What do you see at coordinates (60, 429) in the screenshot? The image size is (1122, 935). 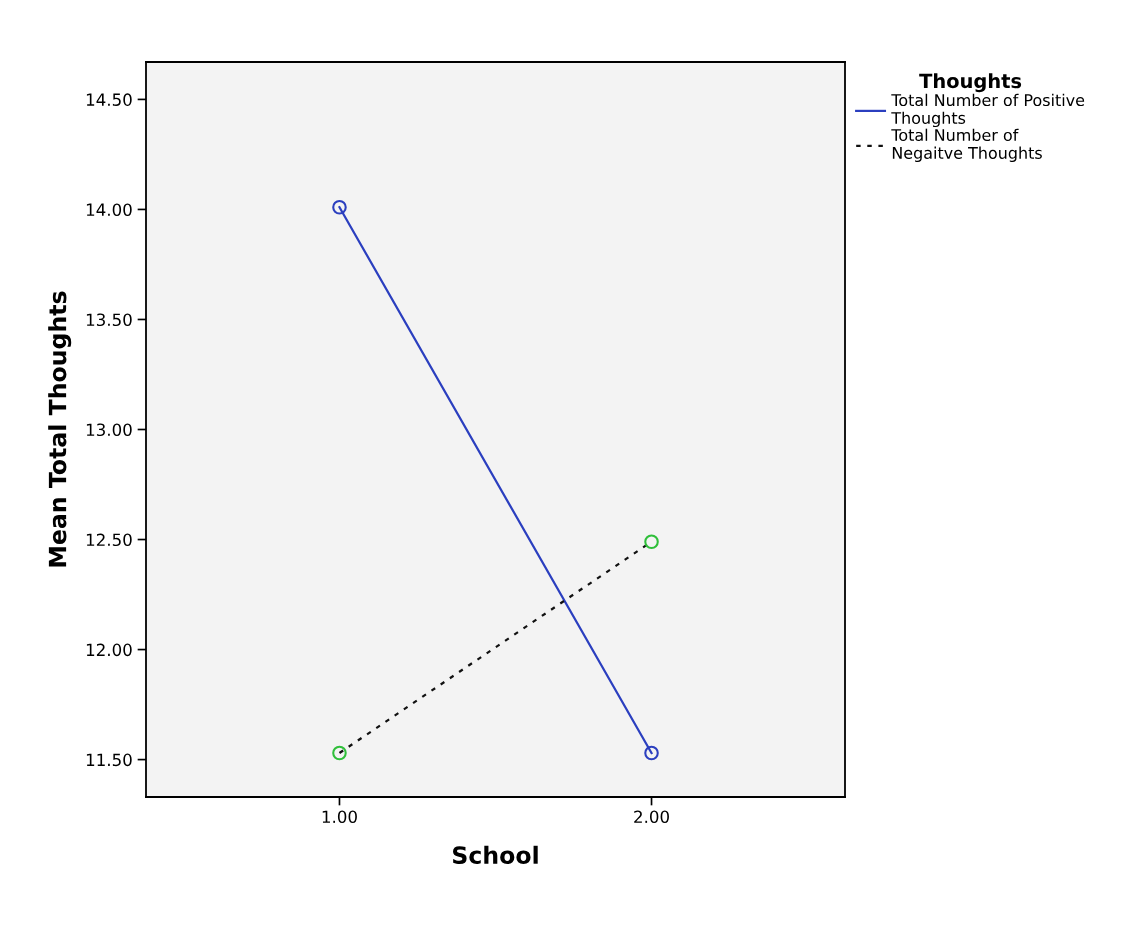 I see `y-axis-title: Mean Total Thoughts` at bounding box center [60, 429].